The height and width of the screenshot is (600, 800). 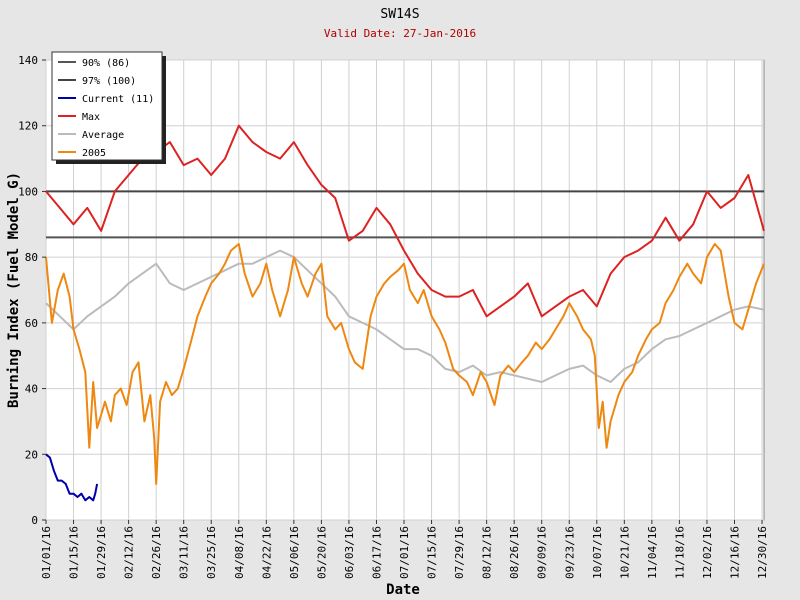 I want to click on y-tick-label: 100, so click(x=28, y=191).